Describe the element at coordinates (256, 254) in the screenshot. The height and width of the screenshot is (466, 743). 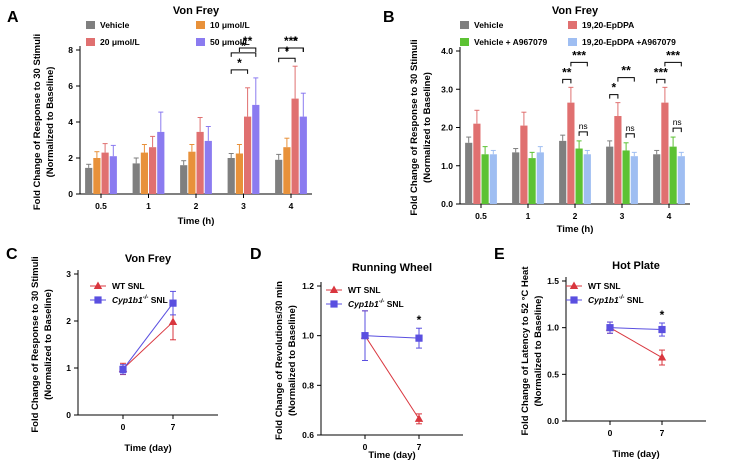
I see `panel-label: D` at that location.